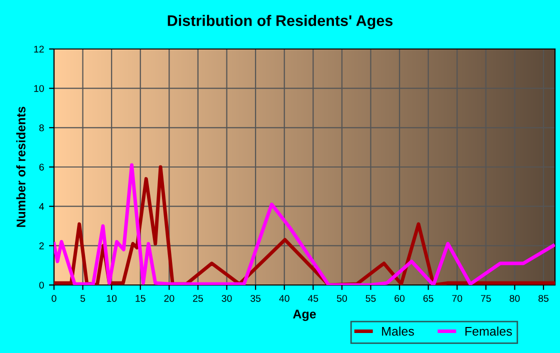 The width and height of the screenshot is (560, 353). Describe the element at coordinates (39, 49) in the screenshot. I see `y-tick-label: 12` at that location.